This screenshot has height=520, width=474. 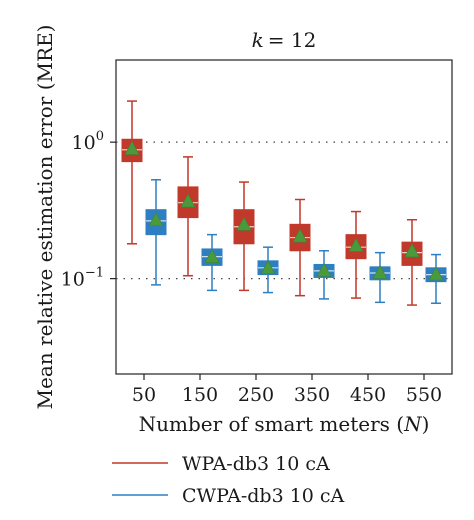 What do you see at coordinates (144, 395) in the screenshot?
I see `x-tick-label: 50` at bounding box center [144, 395].